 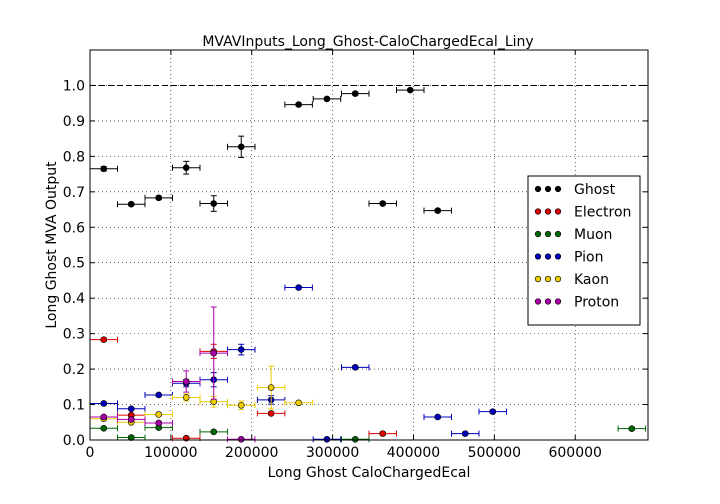 What do you see at coordinates (593, 235) in the screenshot?
I see `legend-label: Muon` at bounding box center [593, 235].